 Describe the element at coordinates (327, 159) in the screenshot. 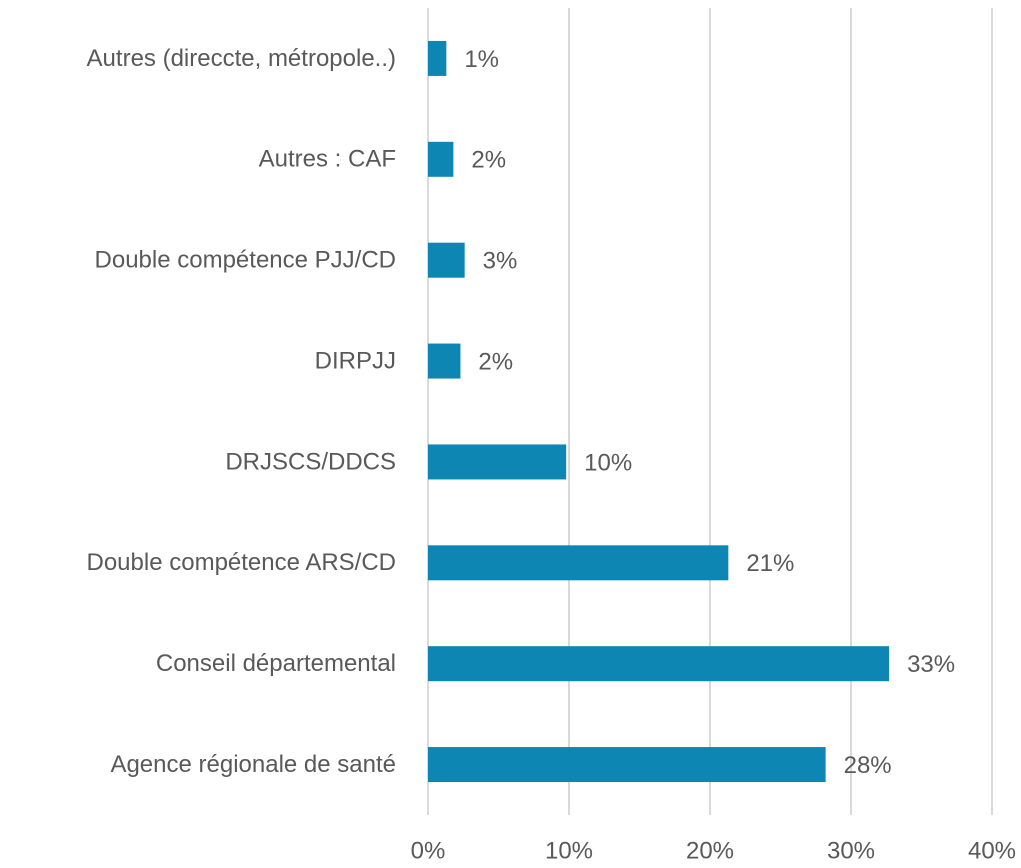

I see `y-tick-label: Autres : CAF` at that location.